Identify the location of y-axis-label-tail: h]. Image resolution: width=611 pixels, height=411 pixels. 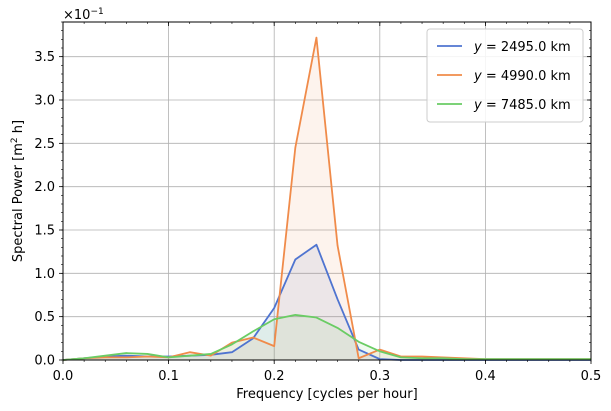
(18, 128).